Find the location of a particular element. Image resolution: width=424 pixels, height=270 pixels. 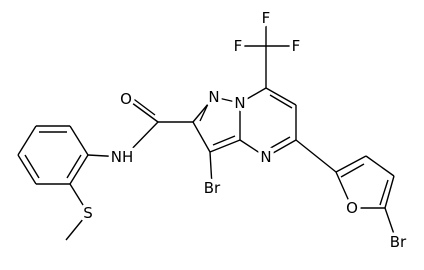

atom-label: S is located at coordinates (88, 213).